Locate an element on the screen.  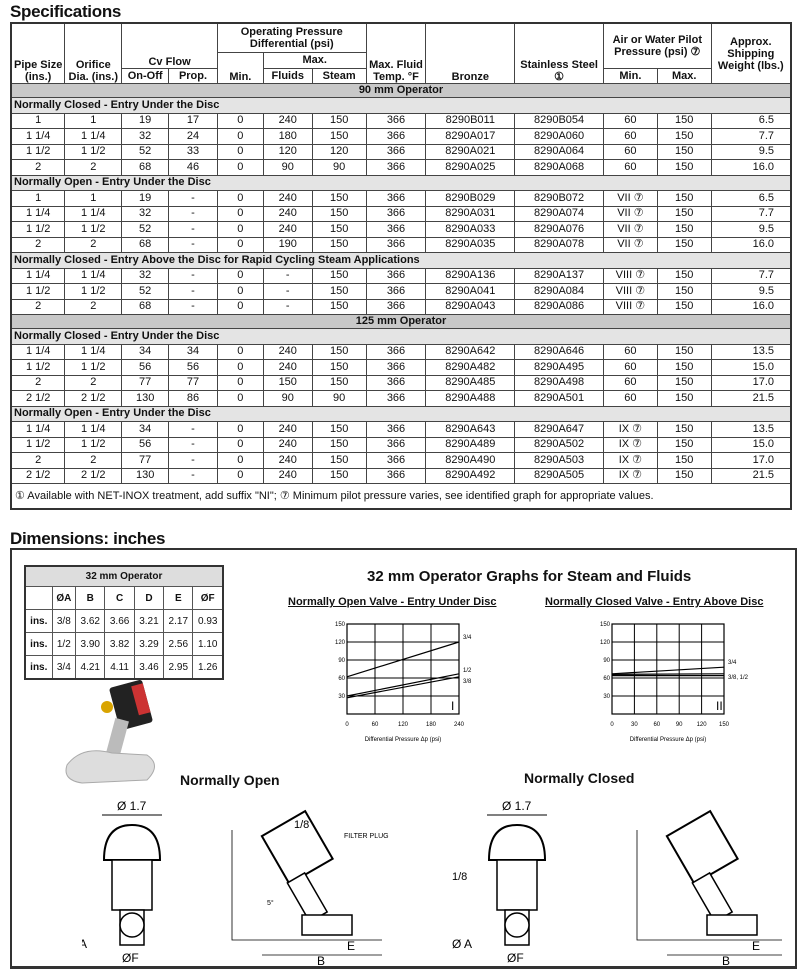
x-tick-label: 240 is located at coordinates (459, 725).